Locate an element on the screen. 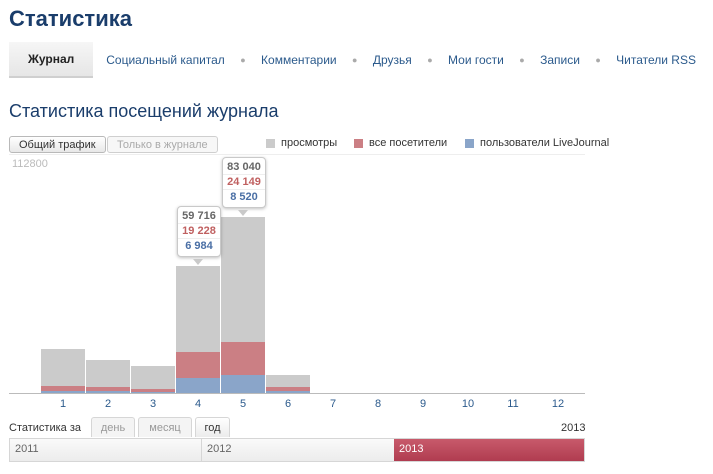 This screenshot has width=713, height=474. tab-comments: Комментарии is located at coordinates (299, 60).